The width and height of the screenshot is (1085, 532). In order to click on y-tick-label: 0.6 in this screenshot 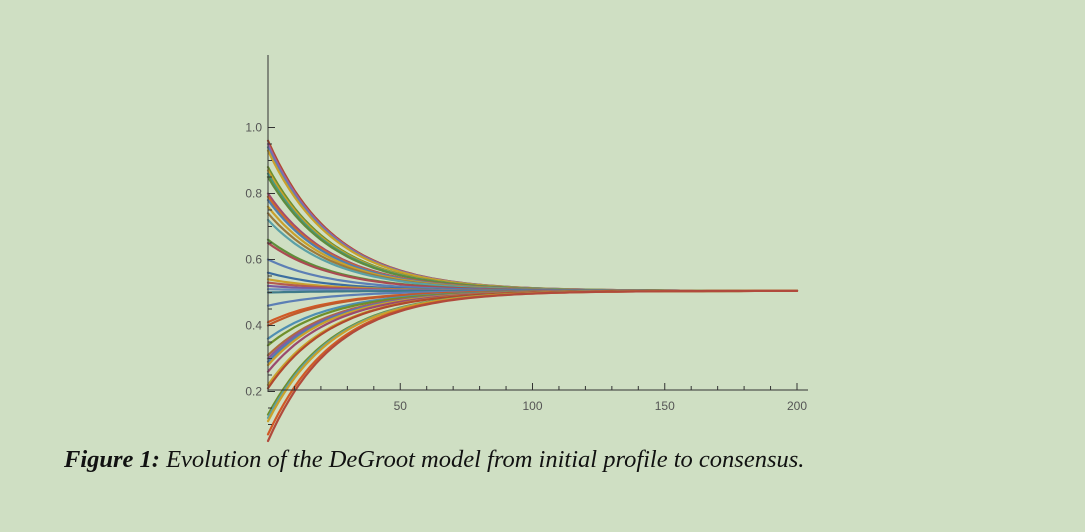, I will do `click(253, 260)`.